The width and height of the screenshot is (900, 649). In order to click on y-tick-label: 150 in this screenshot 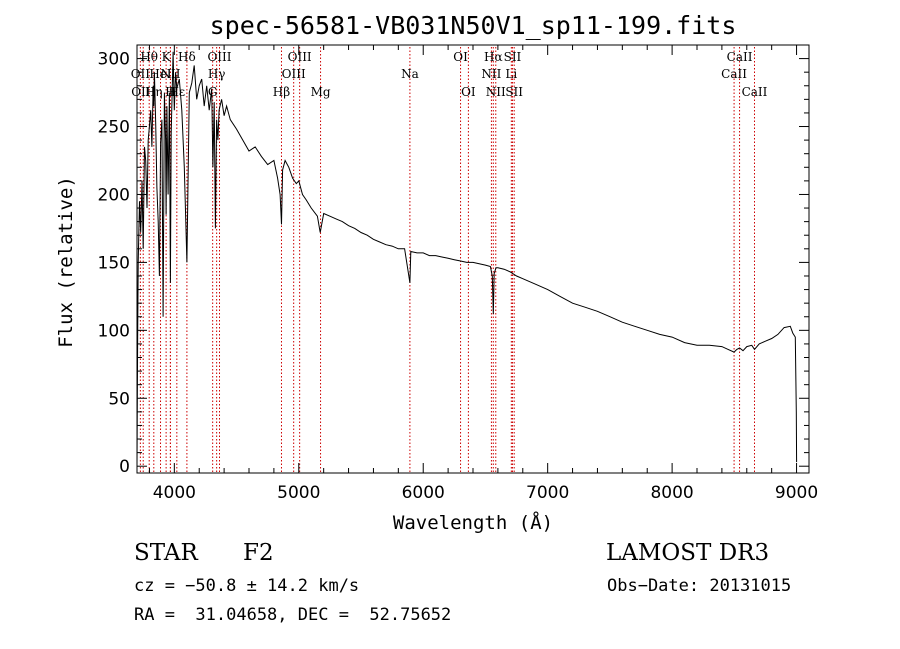, I will do `click(114, 263)`.